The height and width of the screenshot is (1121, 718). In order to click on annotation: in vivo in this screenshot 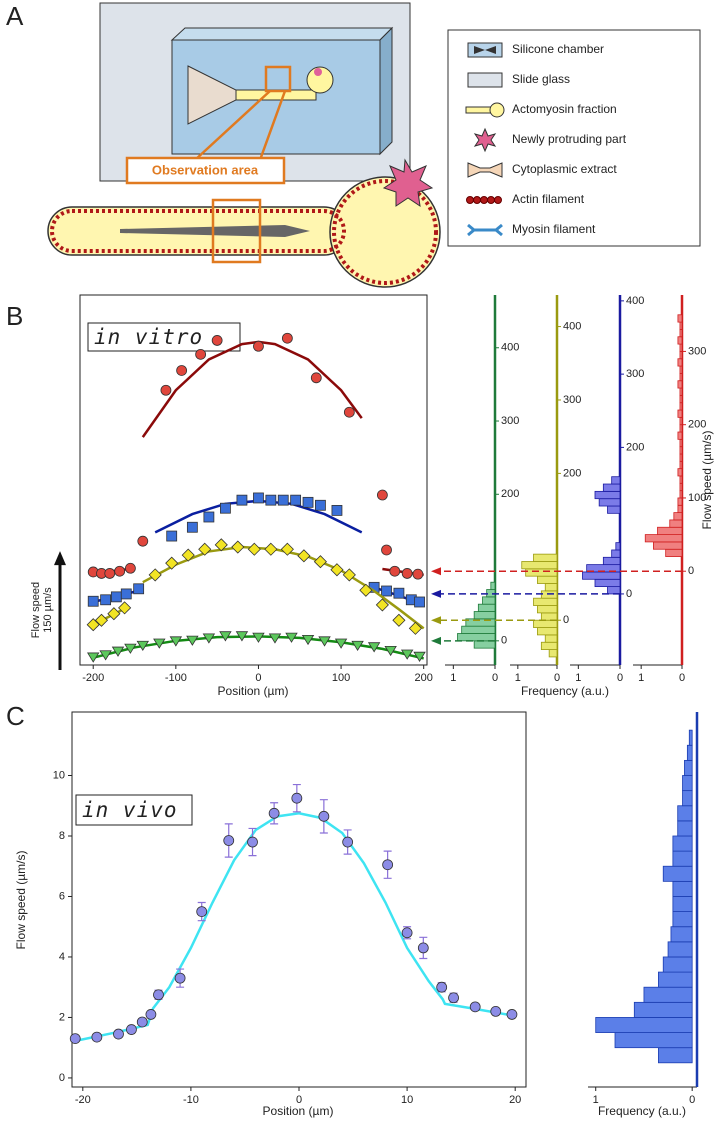, I will do `click(130, 810)`.